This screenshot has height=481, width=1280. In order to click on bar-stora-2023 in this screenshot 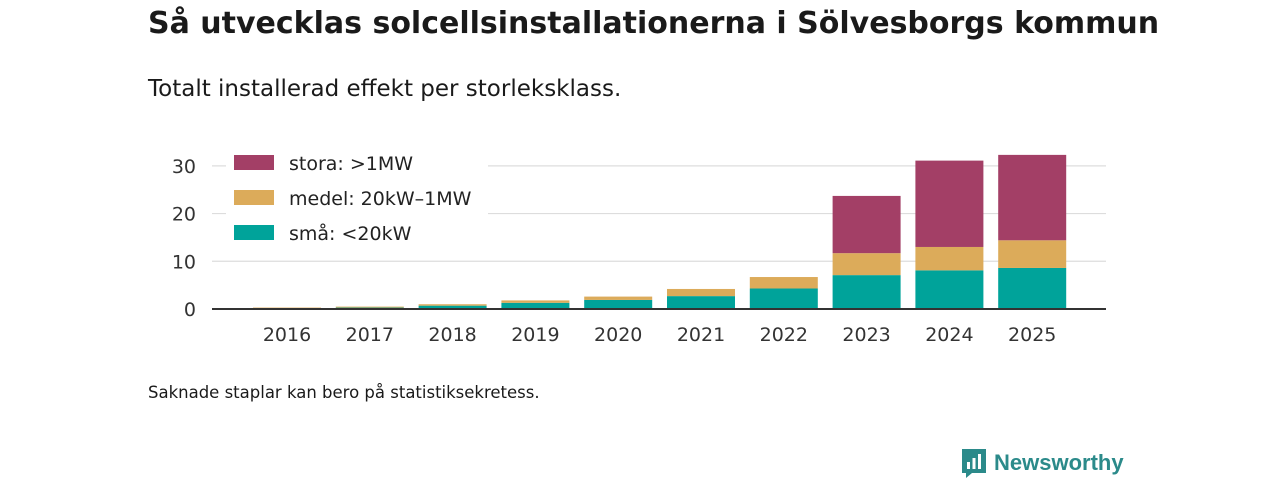, I will do `click(867, 224)`.